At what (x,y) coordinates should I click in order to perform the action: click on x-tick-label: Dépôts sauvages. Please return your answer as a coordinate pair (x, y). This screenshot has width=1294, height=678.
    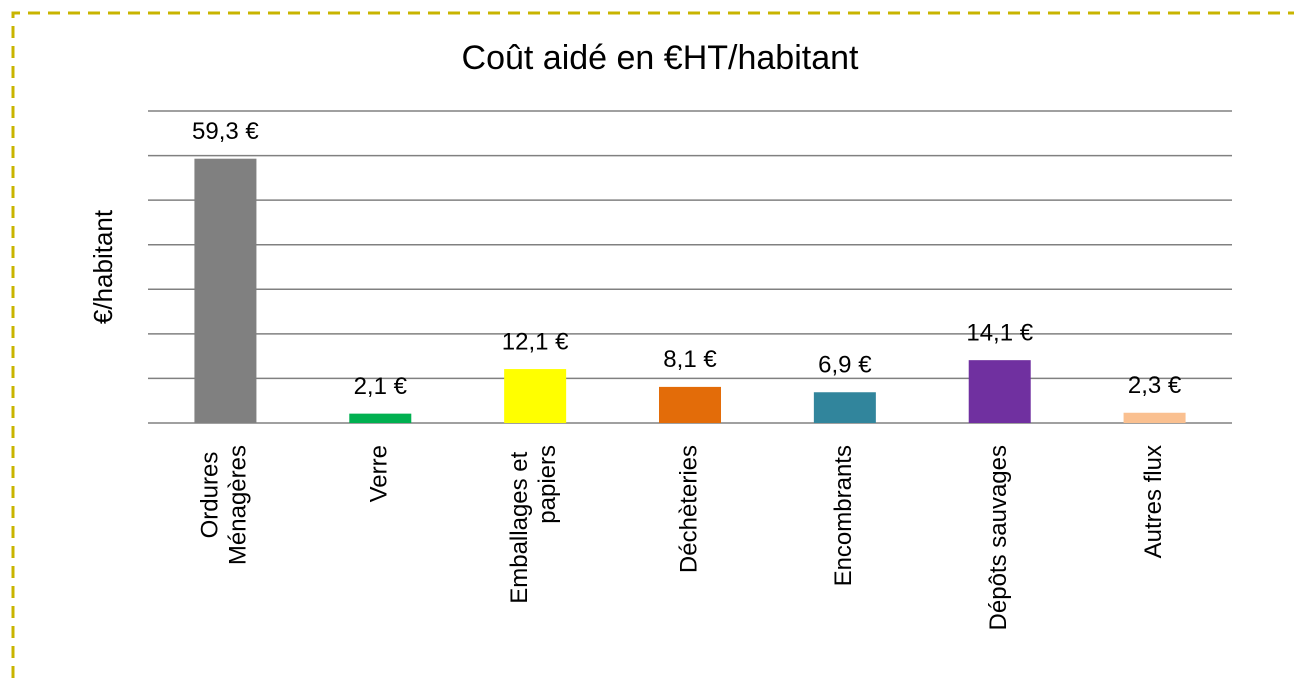
    Looking at the image, I should click on (998, 537).